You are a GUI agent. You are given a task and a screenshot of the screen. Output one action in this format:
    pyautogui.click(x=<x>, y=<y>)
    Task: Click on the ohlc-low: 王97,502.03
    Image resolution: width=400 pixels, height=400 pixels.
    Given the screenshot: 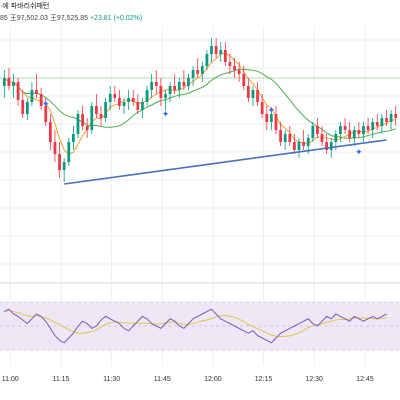 What is the action you would take?
    pyautogui.click(x=28, y=18)
    